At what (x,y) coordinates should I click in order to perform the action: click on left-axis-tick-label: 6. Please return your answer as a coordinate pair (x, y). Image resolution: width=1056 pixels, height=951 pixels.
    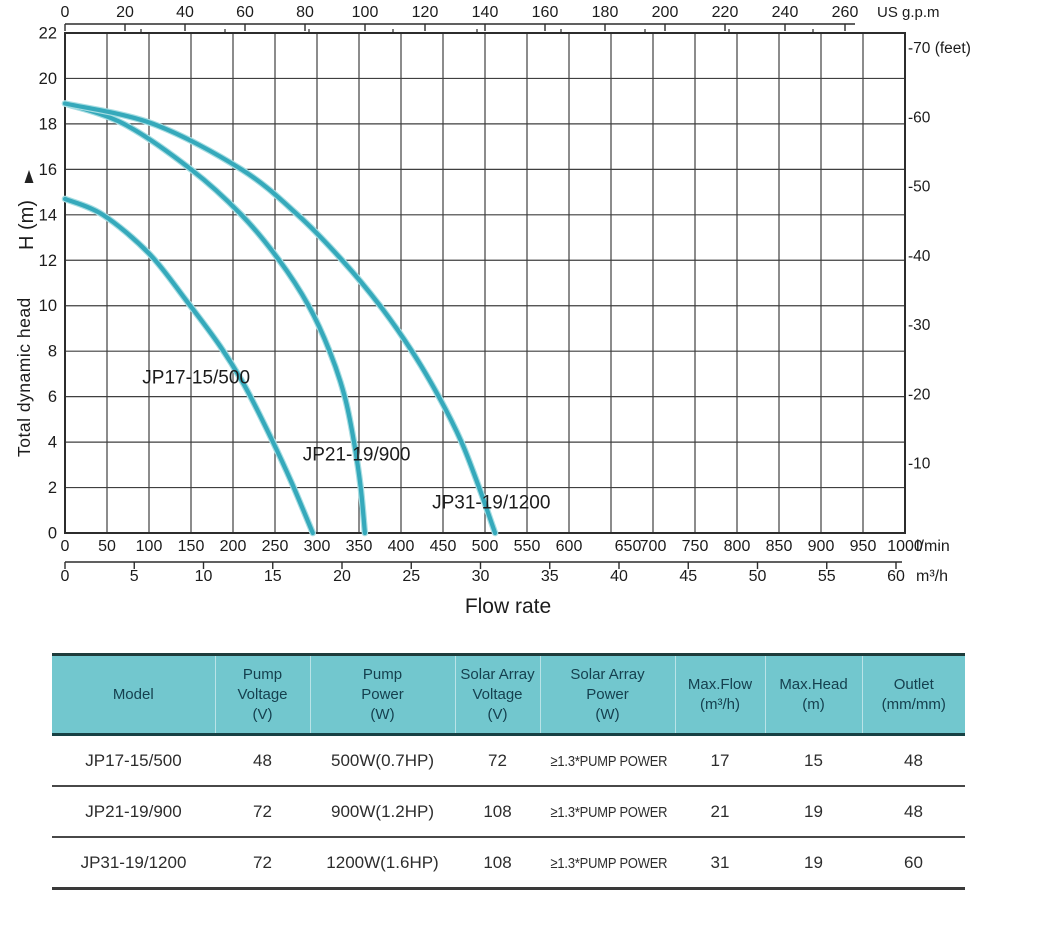
    Looking at the image, I should click on (52, 397).